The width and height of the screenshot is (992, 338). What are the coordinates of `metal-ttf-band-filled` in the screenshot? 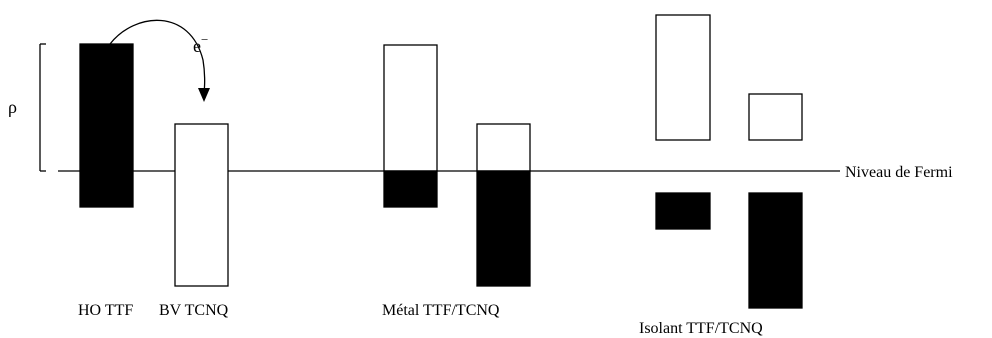 It's located at (410, 189).